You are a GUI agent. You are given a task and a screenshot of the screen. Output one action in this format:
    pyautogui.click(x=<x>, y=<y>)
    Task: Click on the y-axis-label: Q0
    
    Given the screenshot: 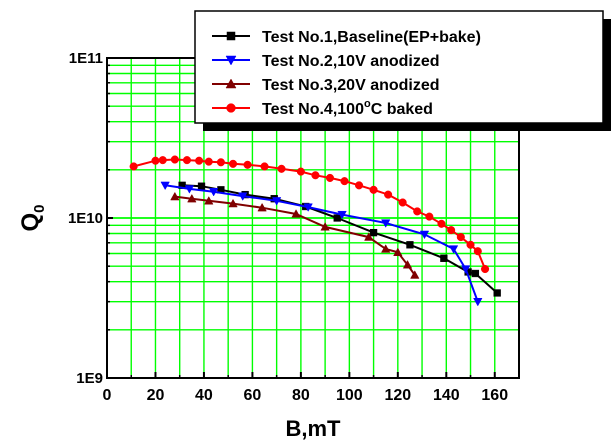 What is the action you would take?
    pyautogui.click(x=32, y=217)
    